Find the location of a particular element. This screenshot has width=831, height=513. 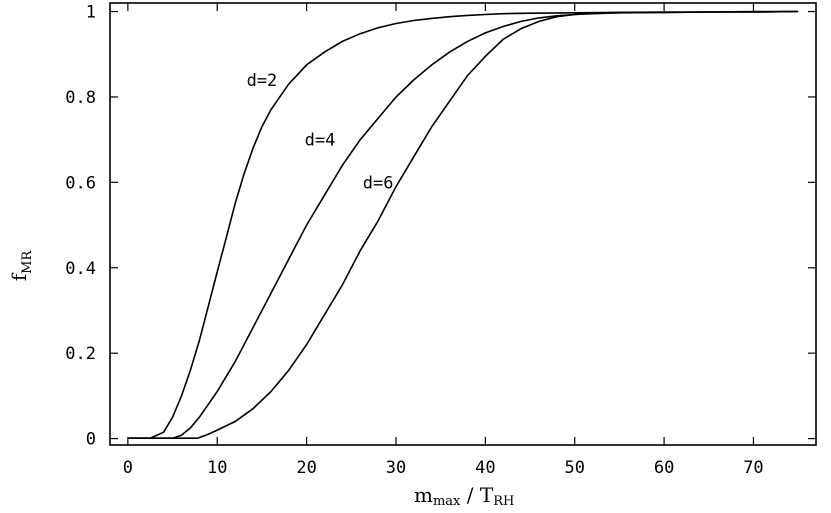

curve-label: d=4 is located at coordinates (320, 141).